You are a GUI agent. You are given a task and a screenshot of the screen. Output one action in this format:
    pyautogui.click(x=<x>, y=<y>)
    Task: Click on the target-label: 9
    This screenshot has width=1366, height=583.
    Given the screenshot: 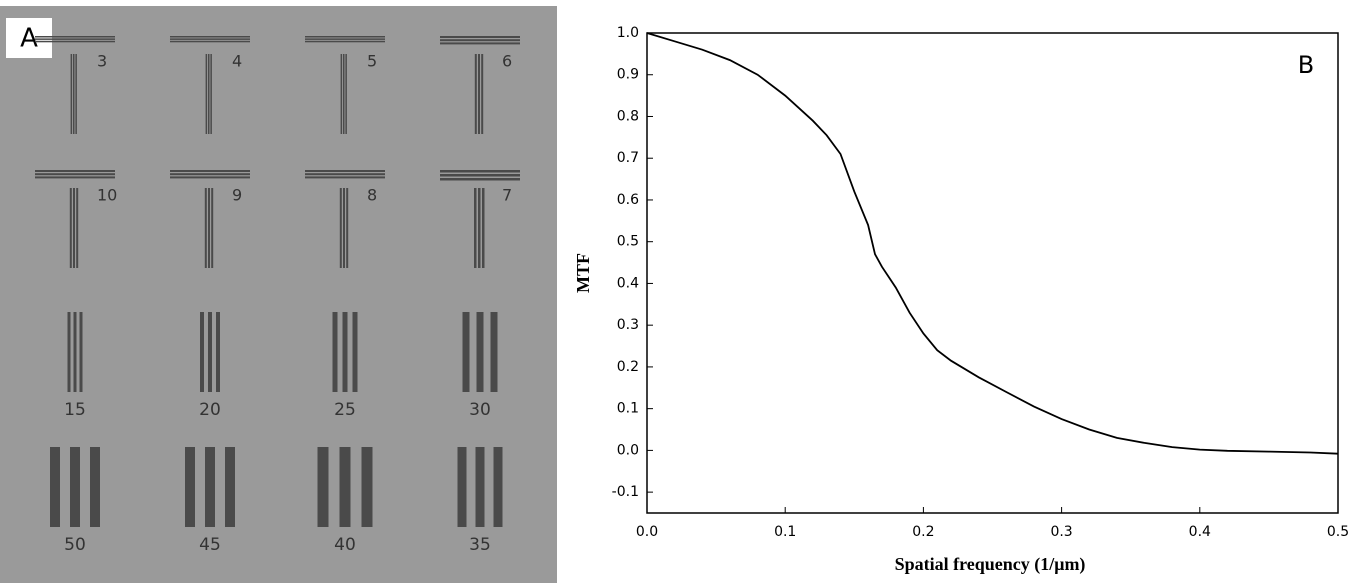 What is the action you would take?
    pyautogui.click(x=237, y=195)
    